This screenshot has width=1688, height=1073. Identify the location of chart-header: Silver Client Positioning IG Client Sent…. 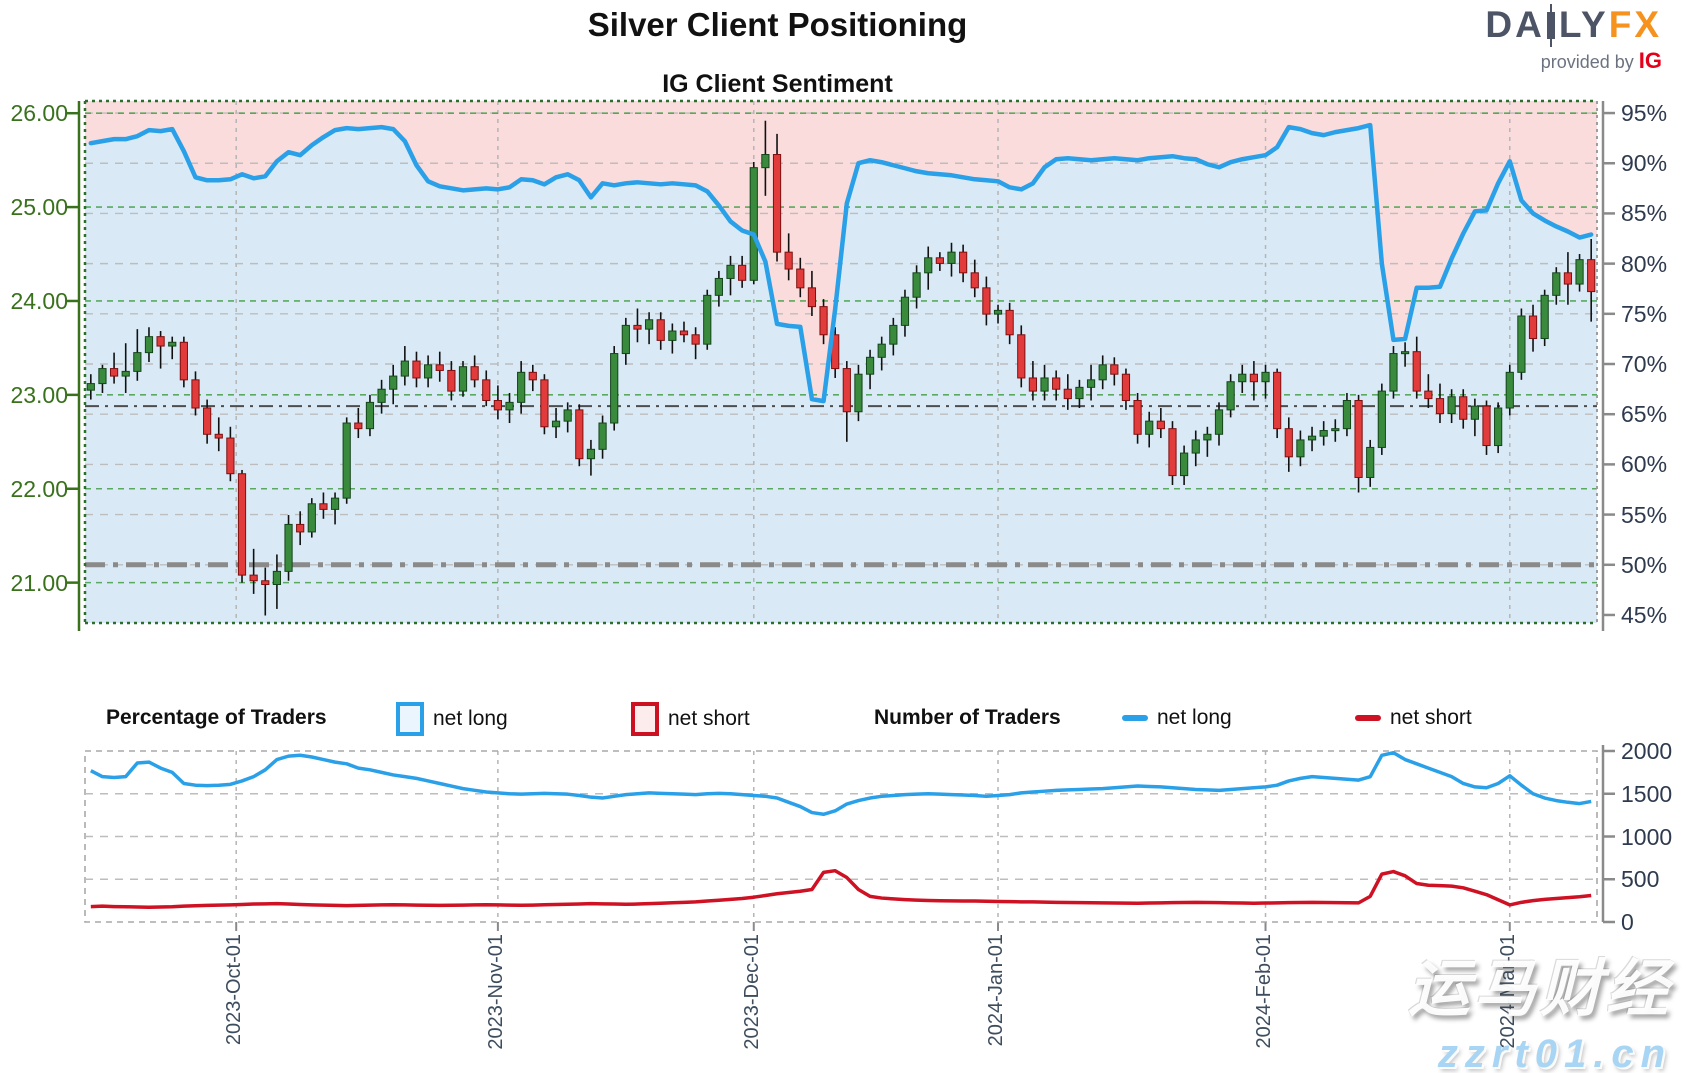
(777, 49).